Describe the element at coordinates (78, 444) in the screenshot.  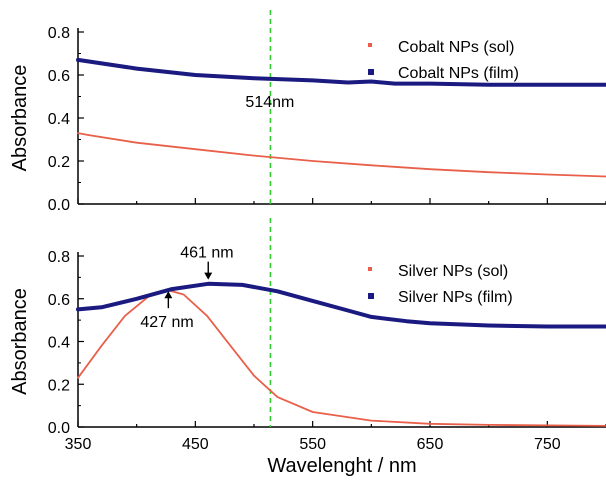
I see `x-tick-label: 350` at that location.